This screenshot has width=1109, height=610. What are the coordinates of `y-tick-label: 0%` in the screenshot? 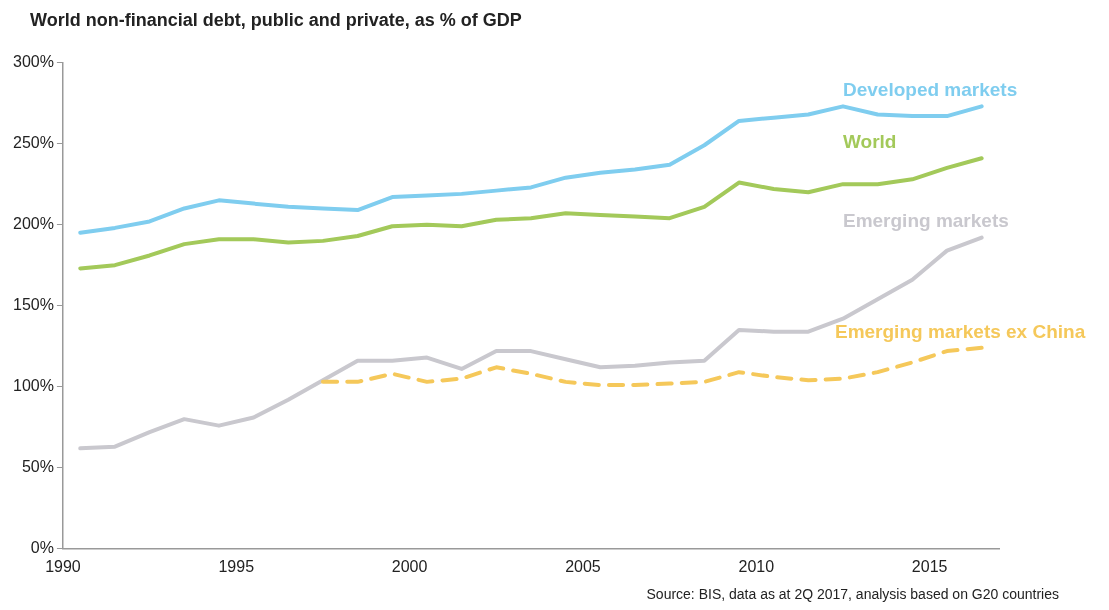 It's located at (42, 548).